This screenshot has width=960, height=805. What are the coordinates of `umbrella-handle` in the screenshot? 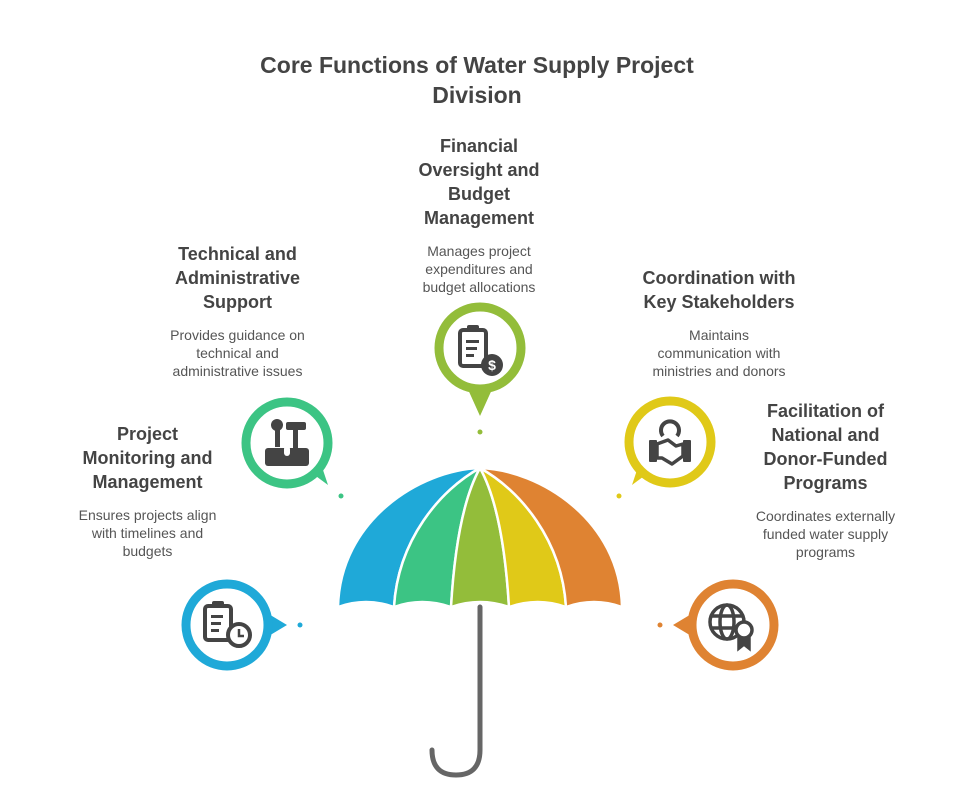 It's located at (456, 691).